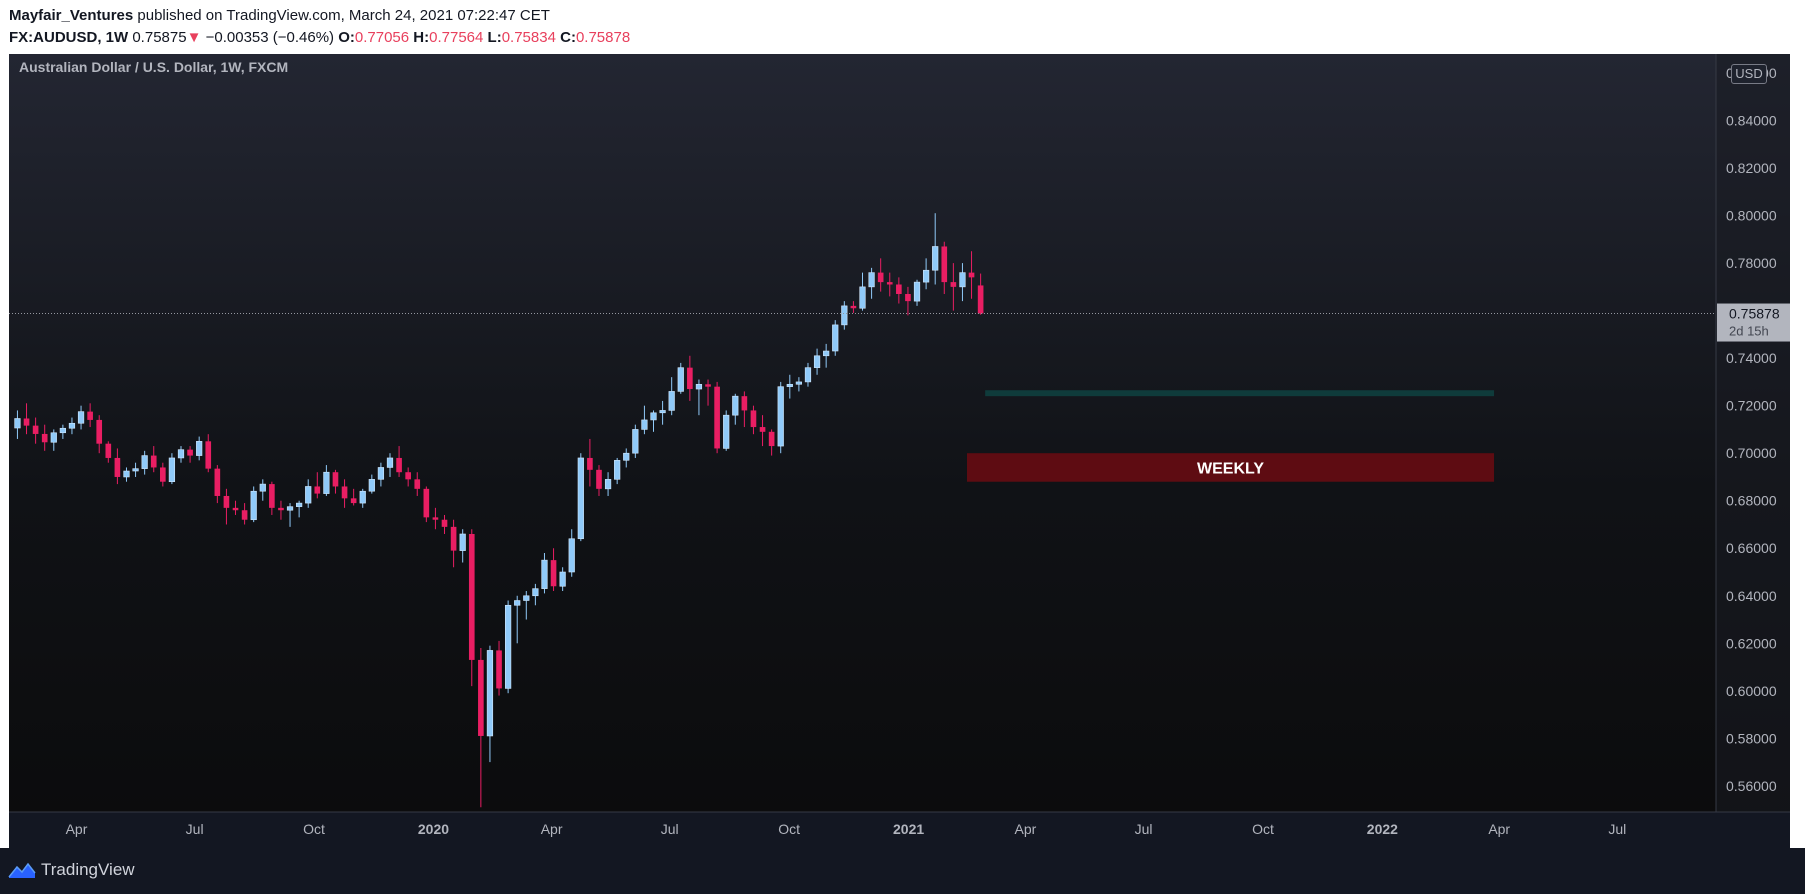 This screenshot has height=894, width=1805. Describe the element at coordinates (1753, 451) in the screenshot. I see `price-scale` at that location.